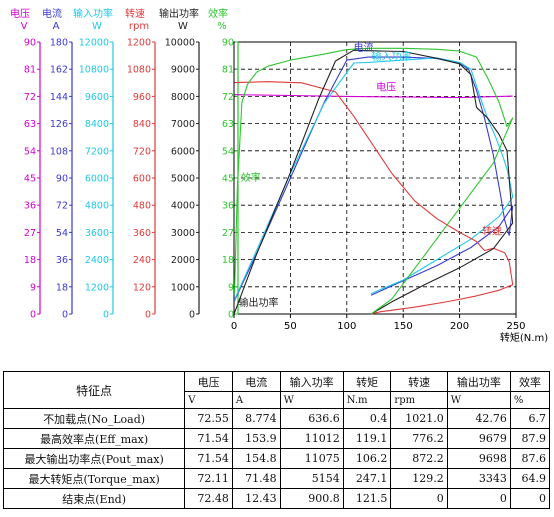 This screenshot has height=517, width=554. What do you see at coordinates (478, 438) in the screenshot?
I see `cell-output-power: 9679` at bounding box center [478, 438].